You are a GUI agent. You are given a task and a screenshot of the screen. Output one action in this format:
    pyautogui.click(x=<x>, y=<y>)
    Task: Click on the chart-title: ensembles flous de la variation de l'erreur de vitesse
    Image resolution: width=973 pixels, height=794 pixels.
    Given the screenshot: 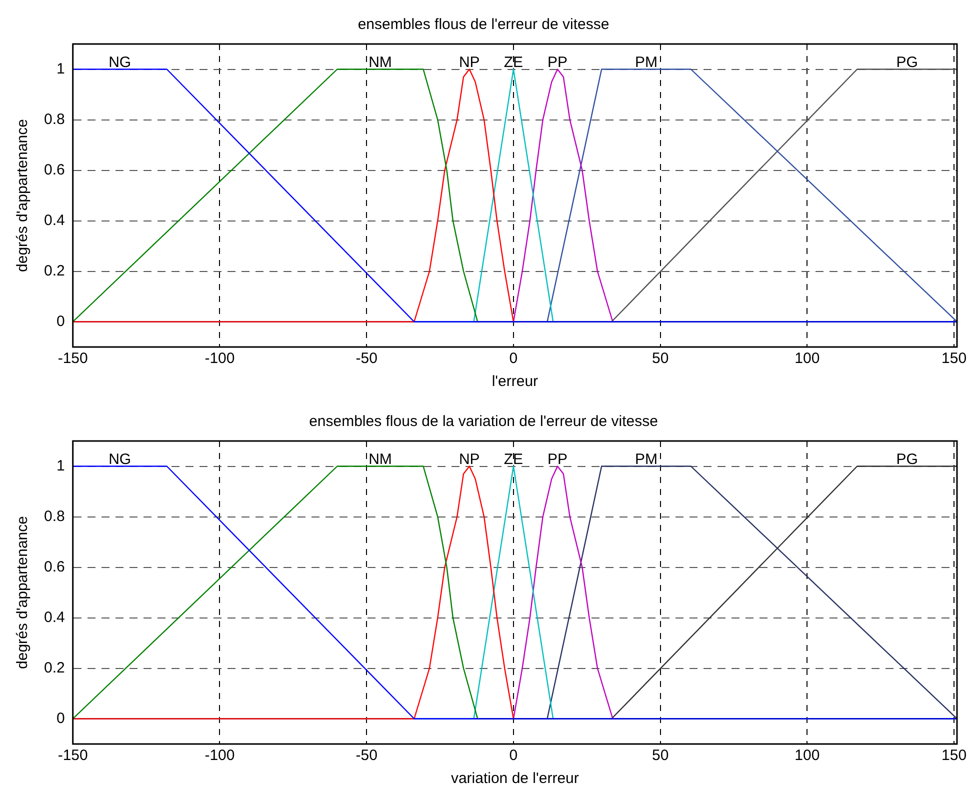 What is the action you would take?
    pyautogui.click(x=483, y=421)
    